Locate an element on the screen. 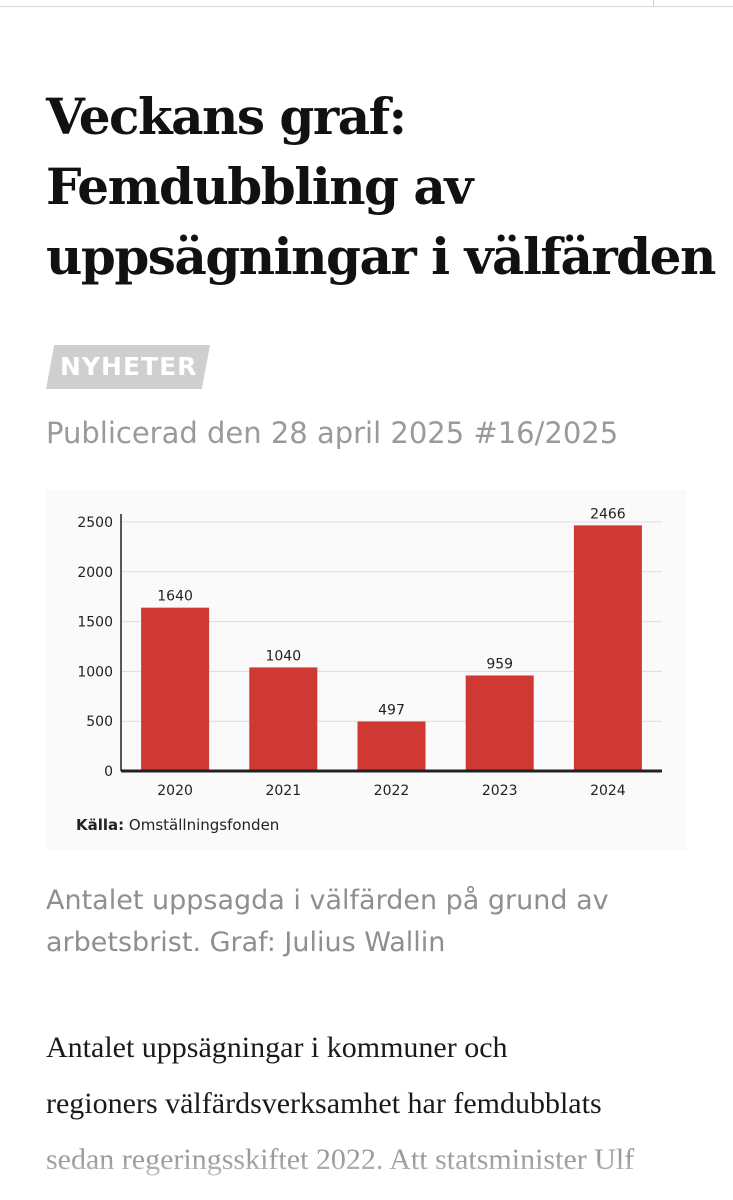 Image resolution: width=733 pixels, height=1200 pixels. section-tag-label: NYHETER is located at coordinates (129, 366).